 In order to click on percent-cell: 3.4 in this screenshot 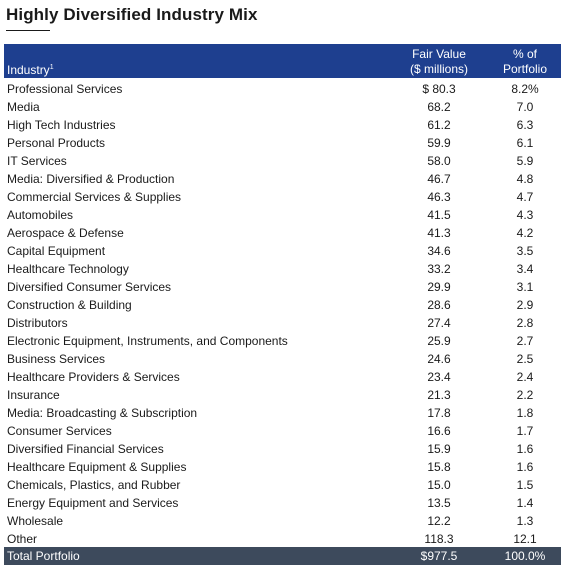, I will do `click(525, 269)`.